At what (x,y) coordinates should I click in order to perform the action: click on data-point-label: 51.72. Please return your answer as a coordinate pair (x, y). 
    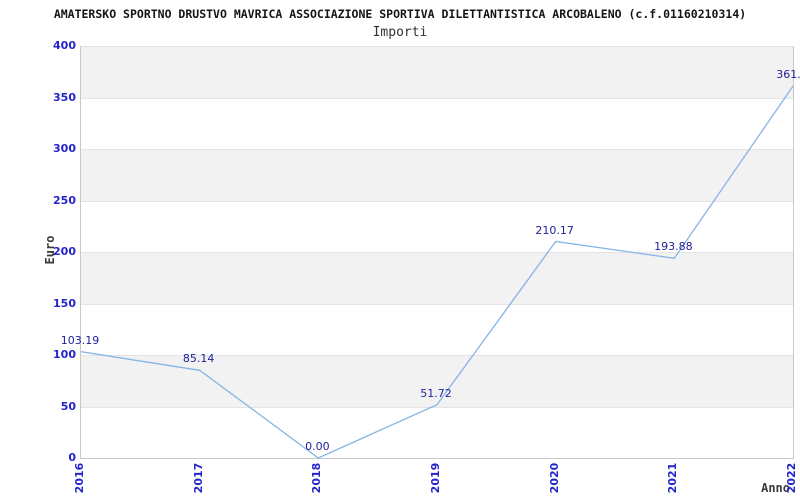
    Looking at the image, I should click on (436, 393).